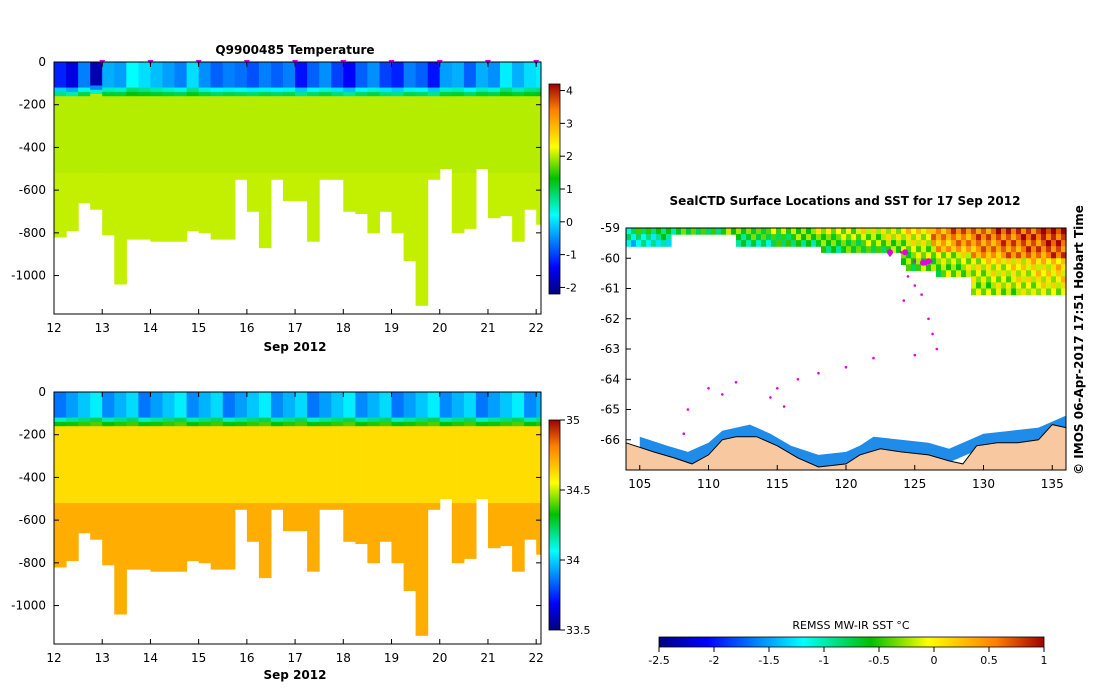 The height and width of the screenshot is (700, 1099). What do you see at coordinates (568, 189) in the screenshot?
I see `temperature-colorbar-ticks: -2 -1 0 1 2 3 4` at bounding box center [568, 189].